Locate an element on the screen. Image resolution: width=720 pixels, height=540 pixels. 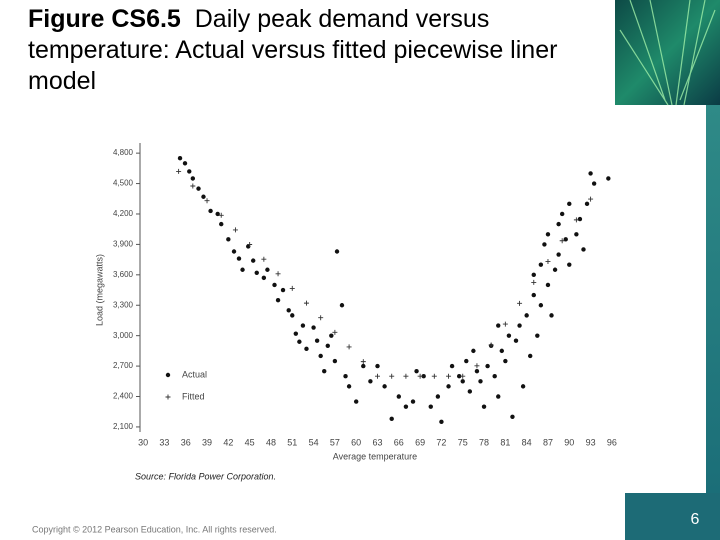
x-tick-label: 54 is located at coordinates (314, 442).